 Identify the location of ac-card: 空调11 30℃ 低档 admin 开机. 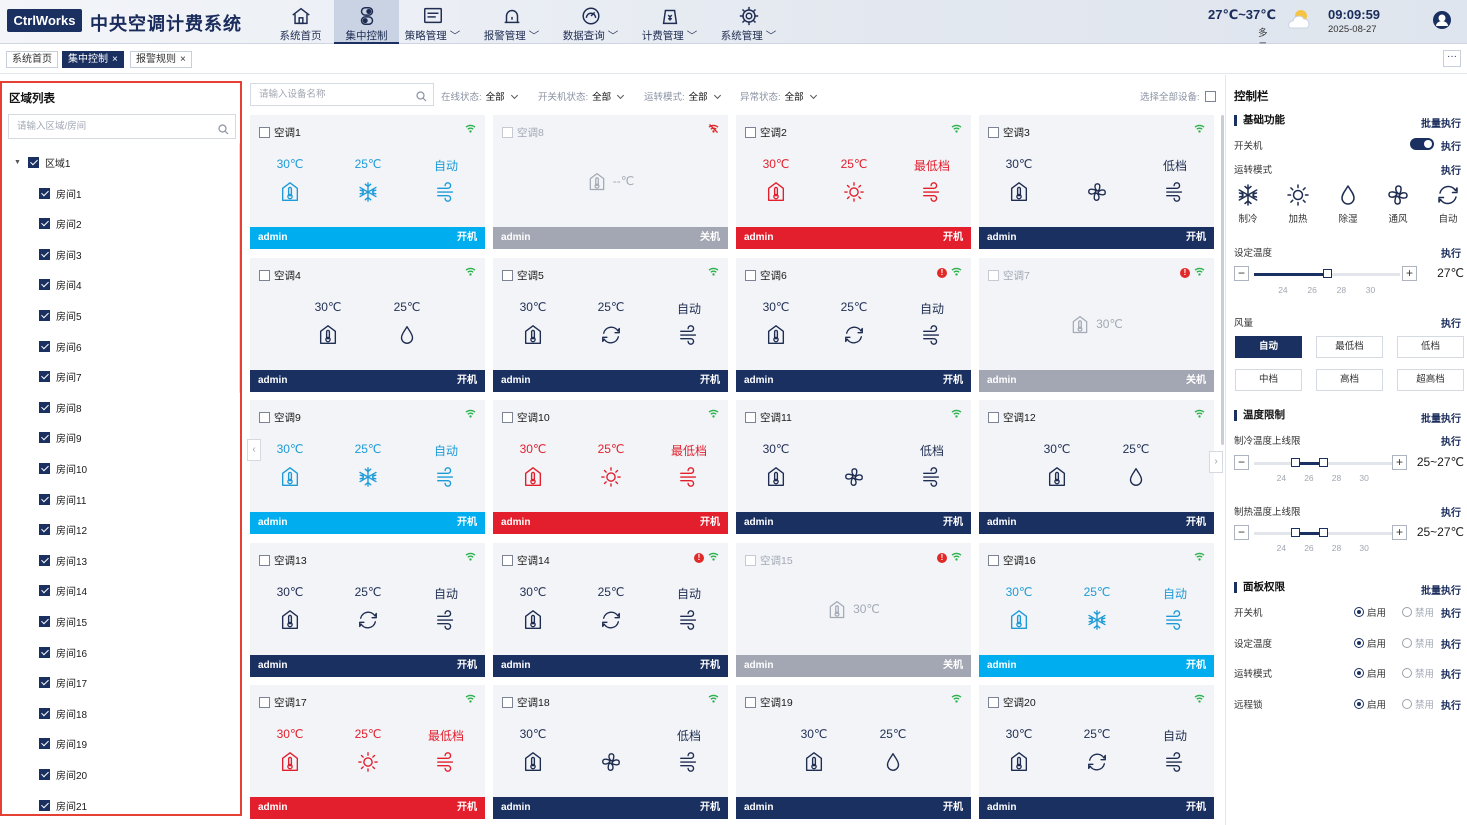
(853, 467).